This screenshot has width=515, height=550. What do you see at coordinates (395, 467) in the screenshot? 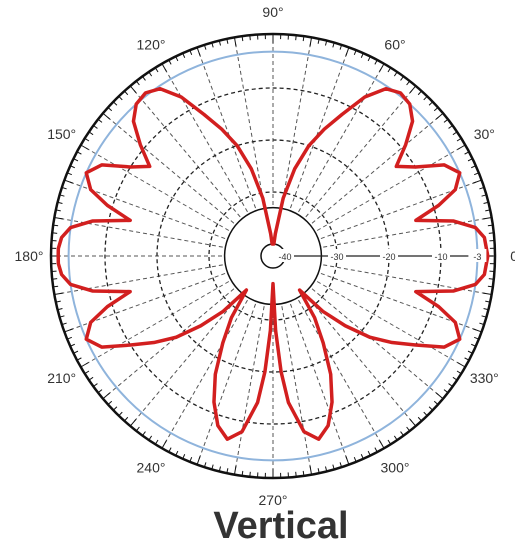
I see `angle-label: 300°` at bounding box center [395, 467].